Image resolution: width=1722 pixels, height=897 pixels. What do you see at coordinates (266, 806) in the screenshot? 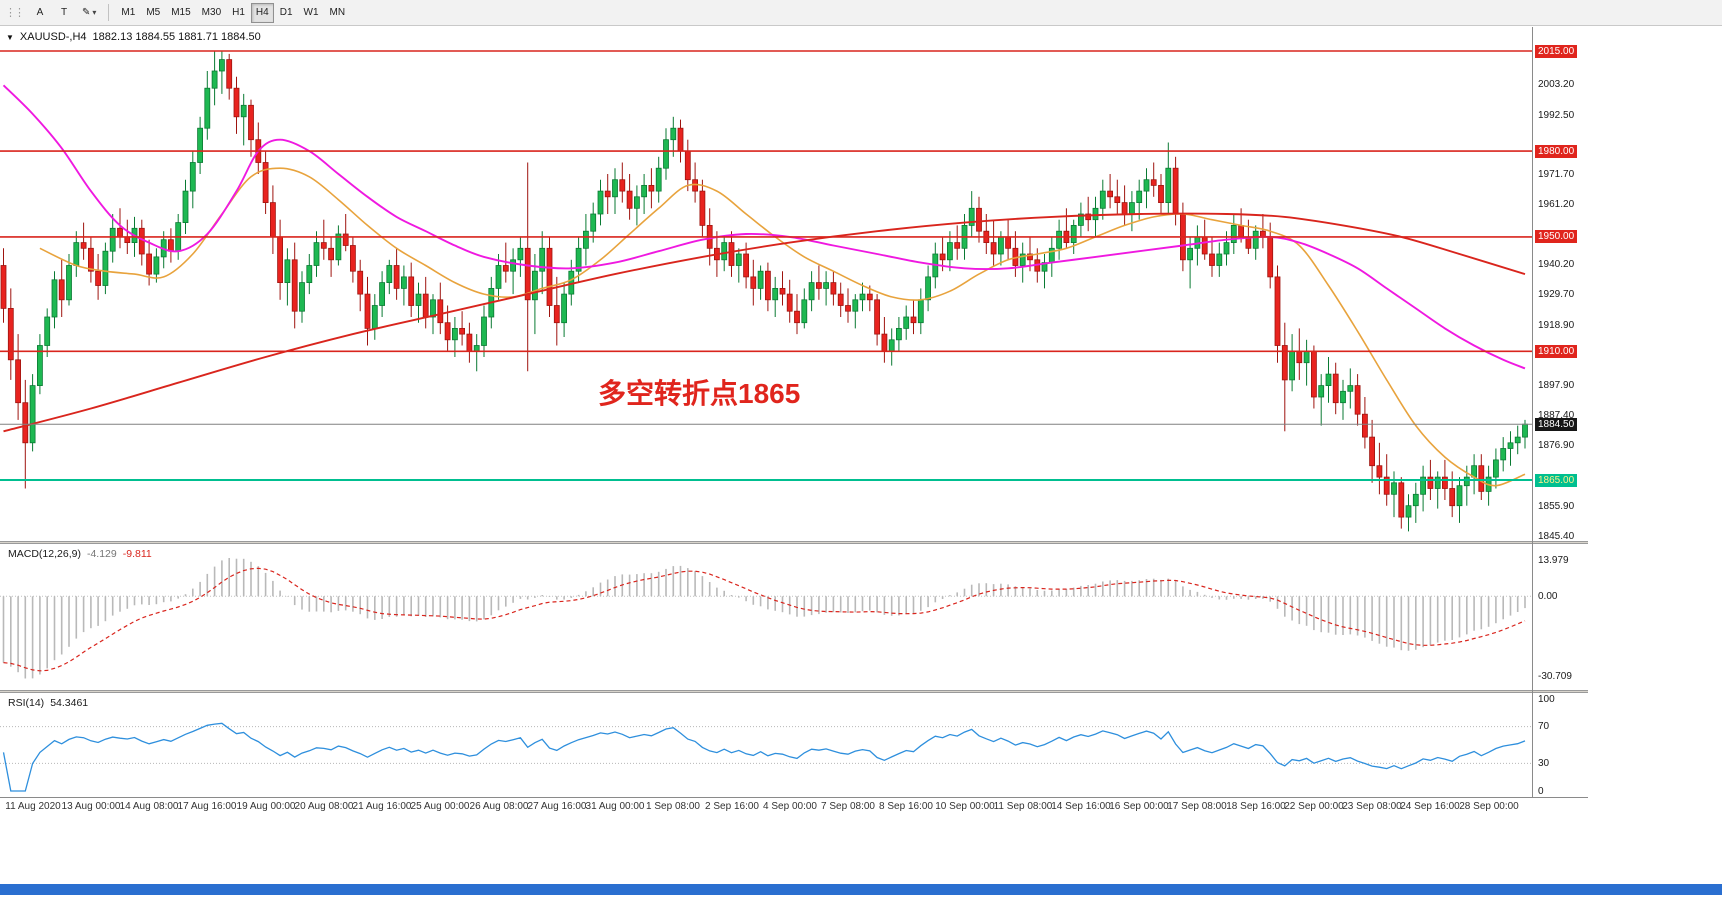
I see `time-axis-label: 19 Aug 00:00` at bounding box center [266, 806].